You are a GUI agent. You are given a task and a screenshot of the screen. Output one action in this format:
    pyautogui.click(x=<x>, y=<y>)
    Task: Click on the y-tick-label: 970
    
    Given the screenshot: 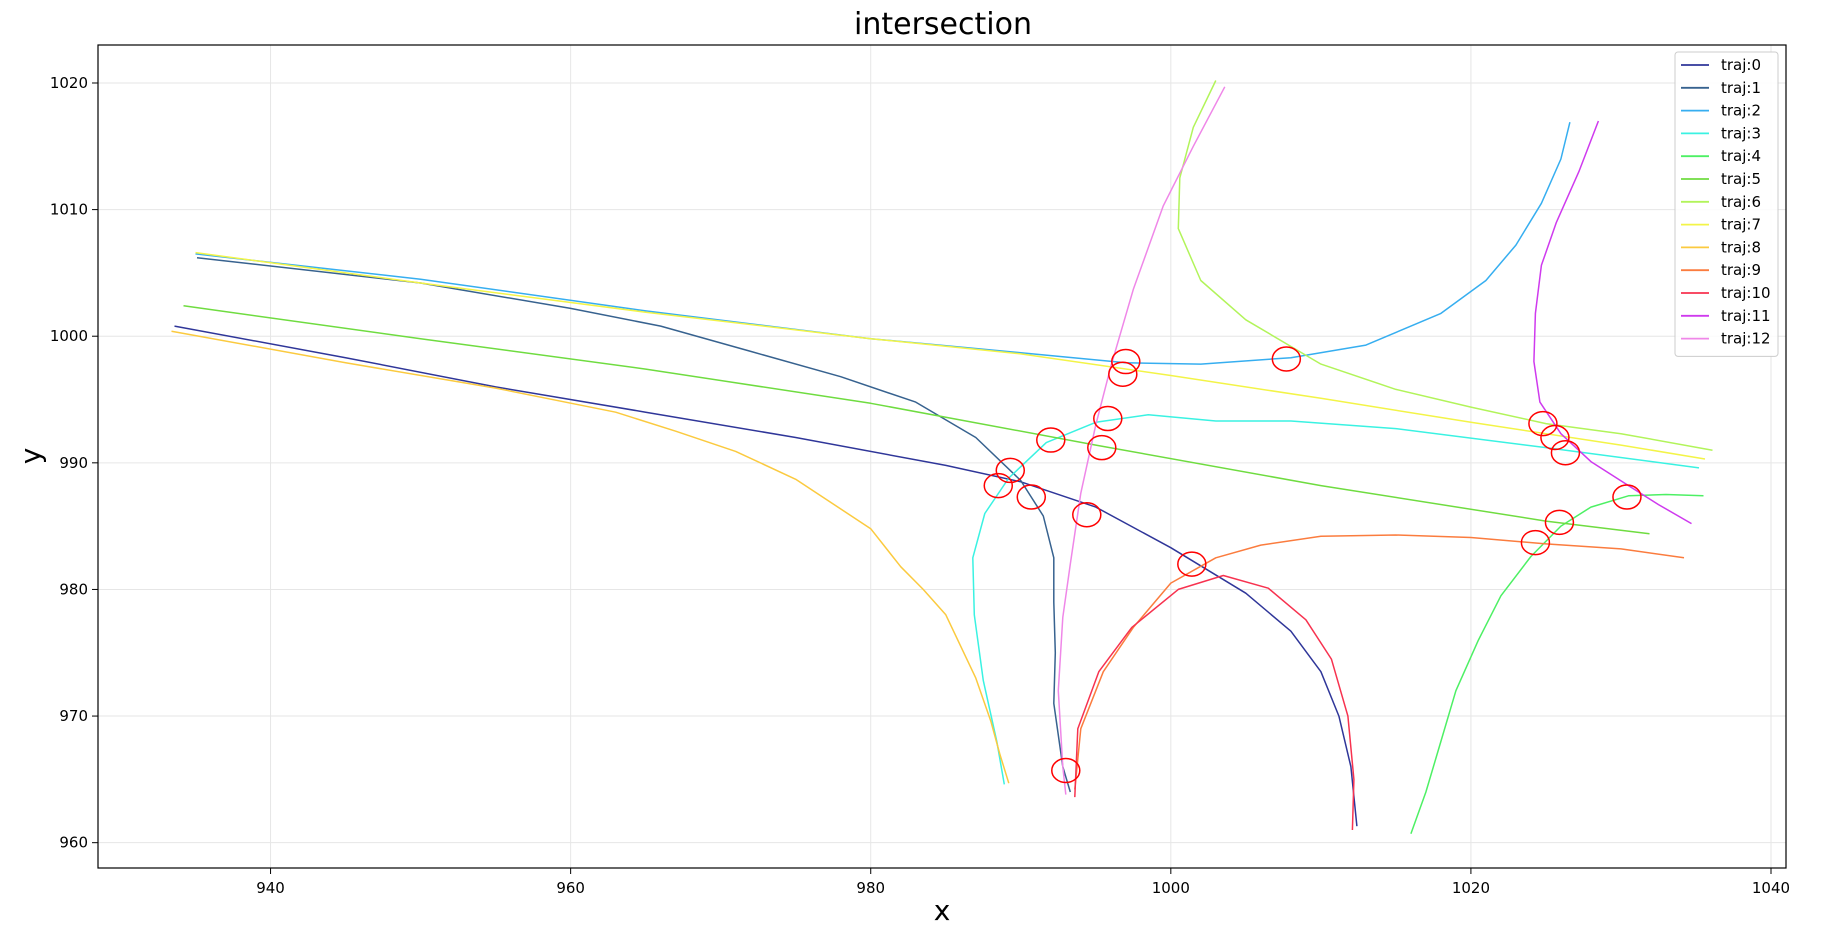 What is the action you would take?
    pyautogui.click(x=73, y=716)
    